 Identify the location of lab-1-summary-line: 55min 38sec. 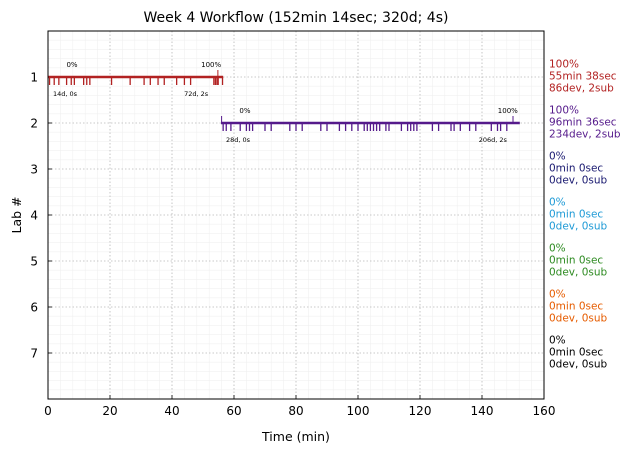
(583, 77).